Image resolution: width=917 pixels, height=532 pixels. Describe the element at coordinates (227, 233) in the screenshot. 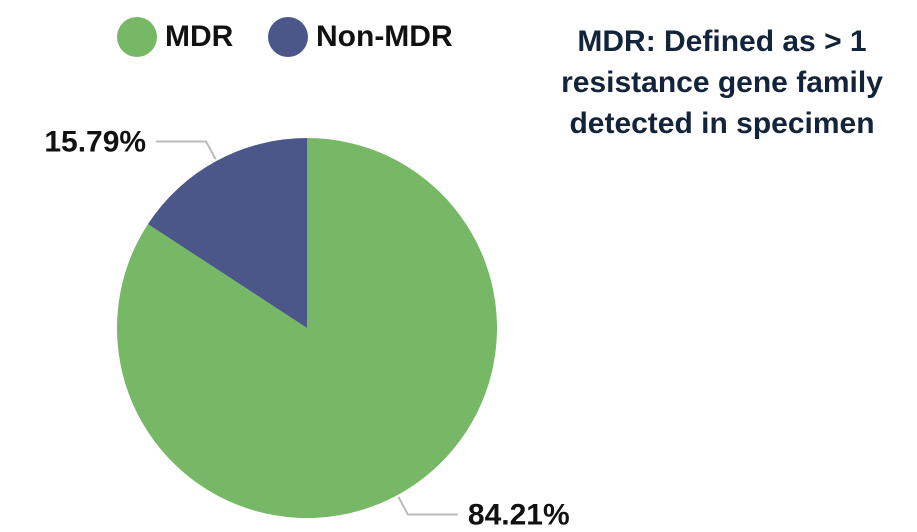

I see `pie-slice` at that location.